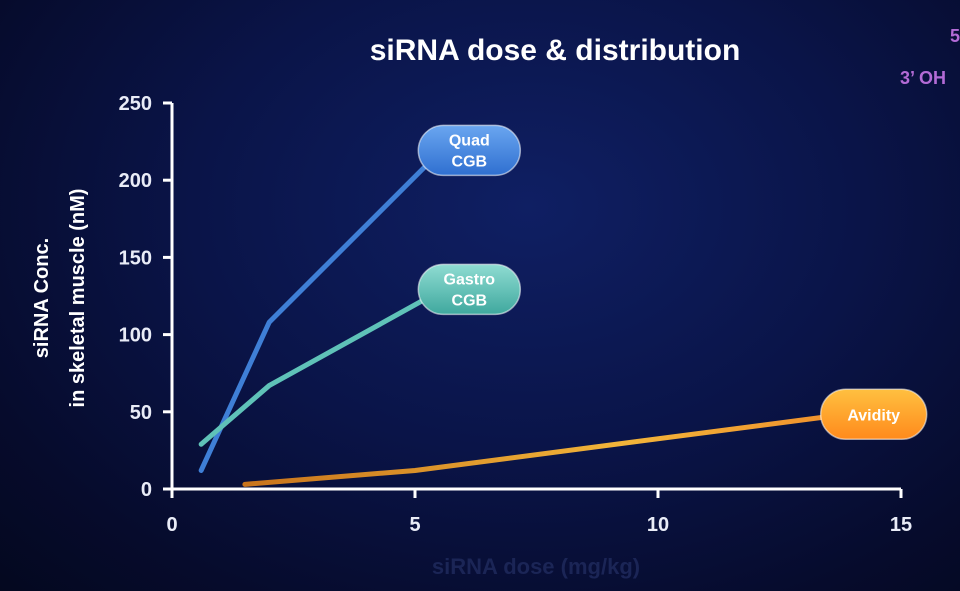  Describe the element at coordinates (135, 104) in the screenshot. I see `y-tick-label: 250` at that location.